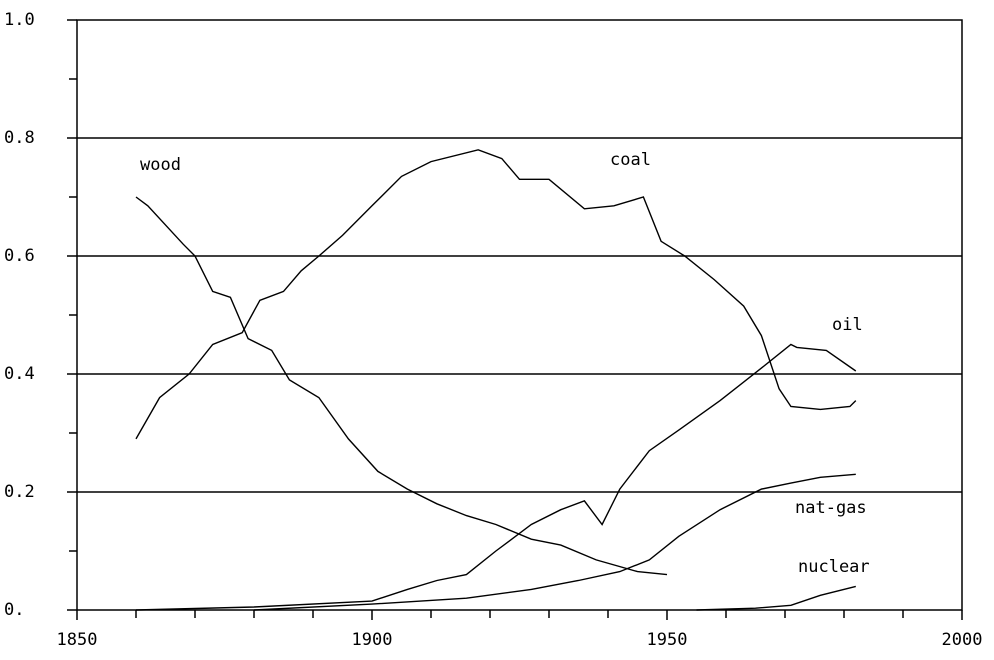  I want to click on series-label: nat-gas, so click(831, 508).